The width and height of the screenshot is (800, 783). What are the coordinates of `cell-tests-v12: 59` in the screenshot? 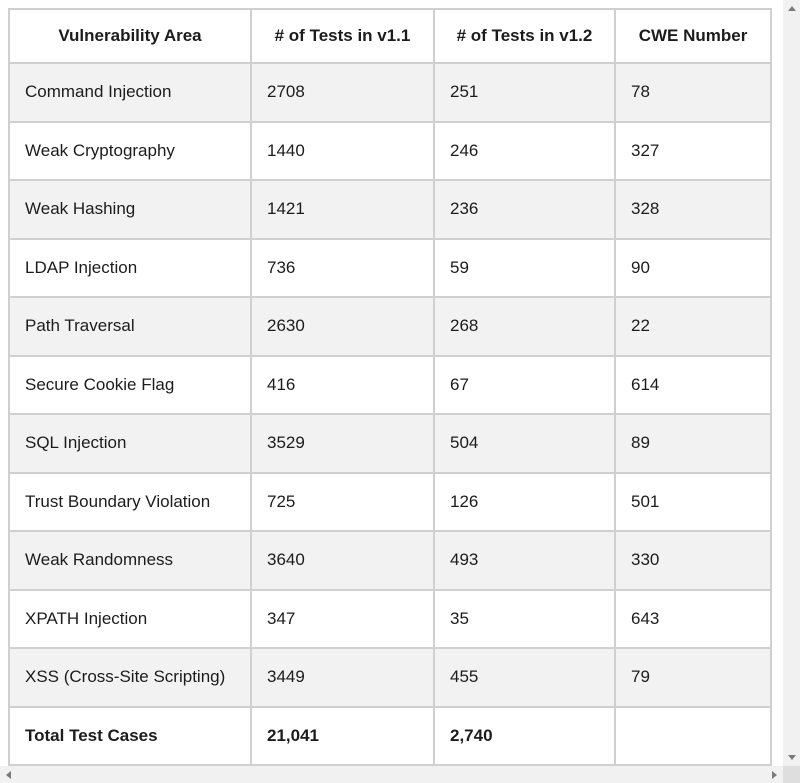 It's located at (524, 267).